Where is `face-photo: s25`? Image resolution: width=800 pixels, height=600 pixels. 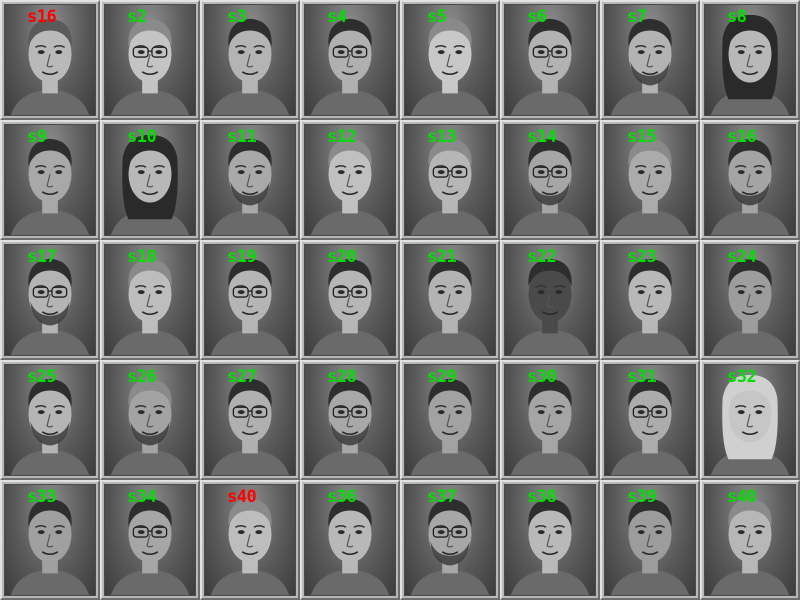 face-photo: s25 is located at coordinates (50, 420).